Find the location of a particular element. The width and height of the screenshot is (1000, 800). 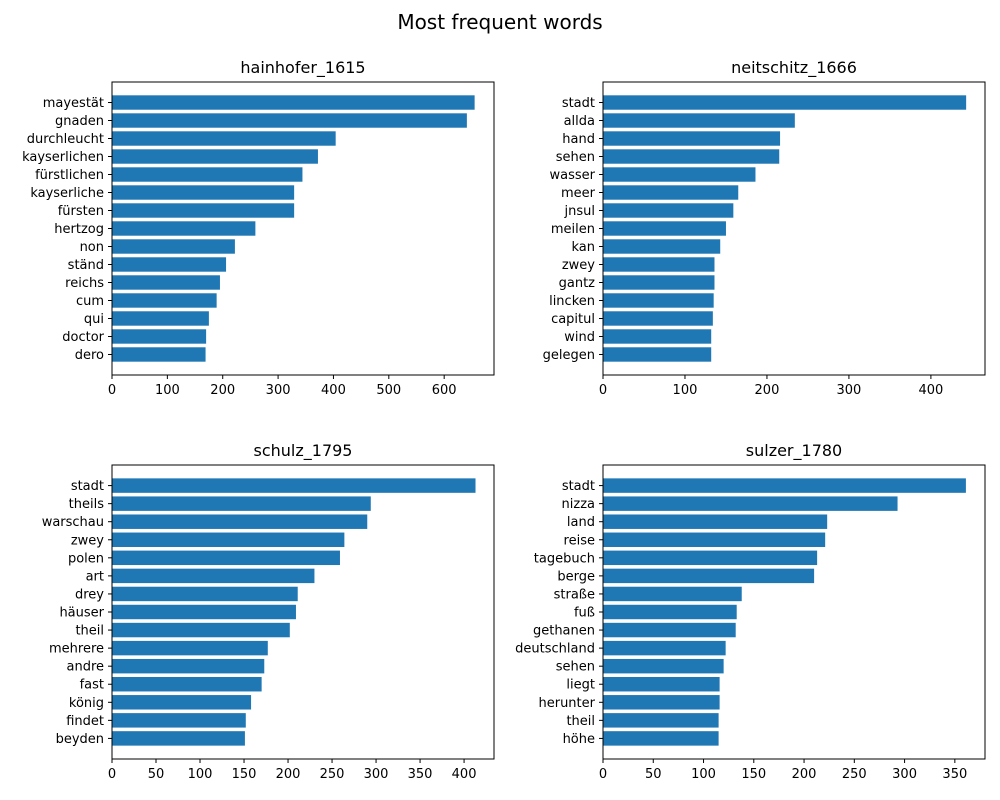

x-tick-label: 350 is located at coordinates (420, 774).